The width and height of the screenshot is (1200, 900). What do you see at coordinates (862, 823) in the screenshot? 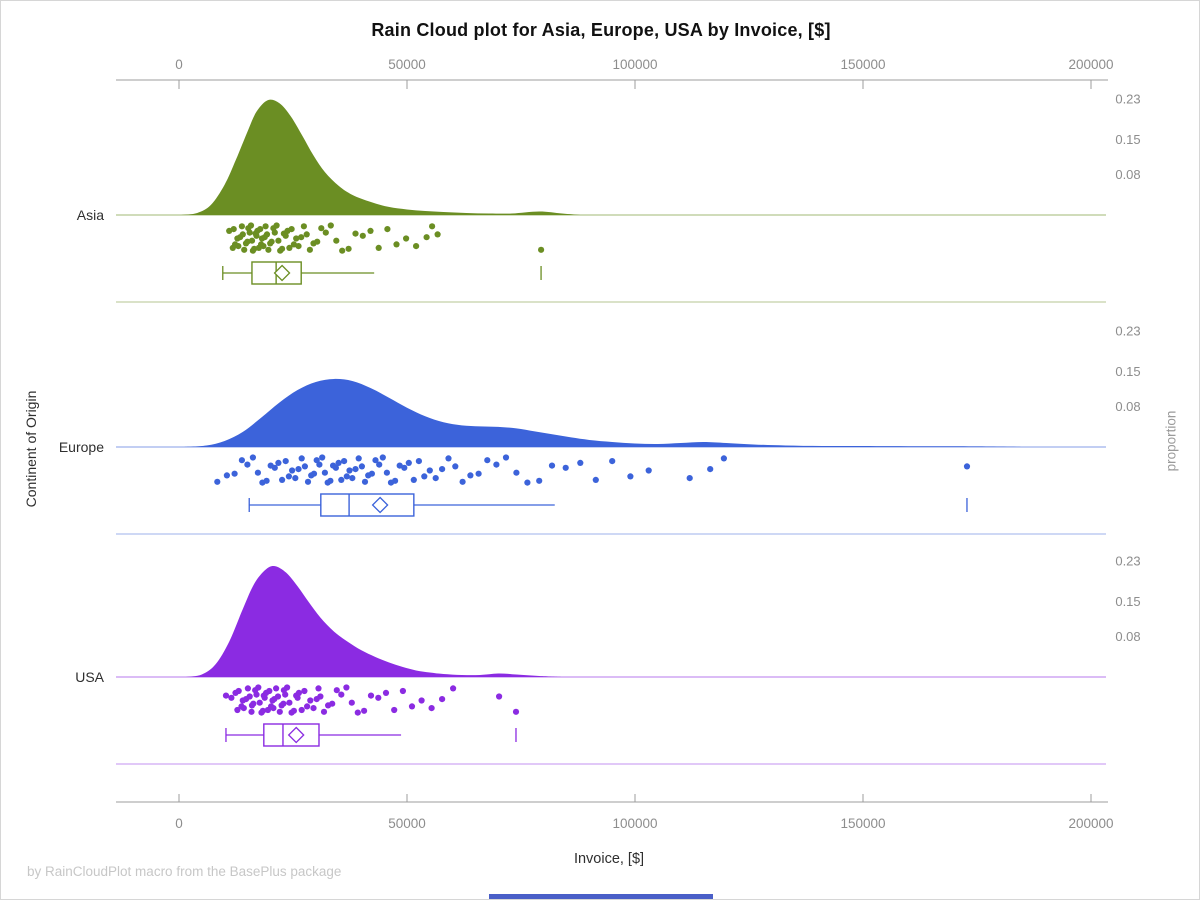
I see `bottom-axis-tick-label: 150000` at bounding box center [862, 823].